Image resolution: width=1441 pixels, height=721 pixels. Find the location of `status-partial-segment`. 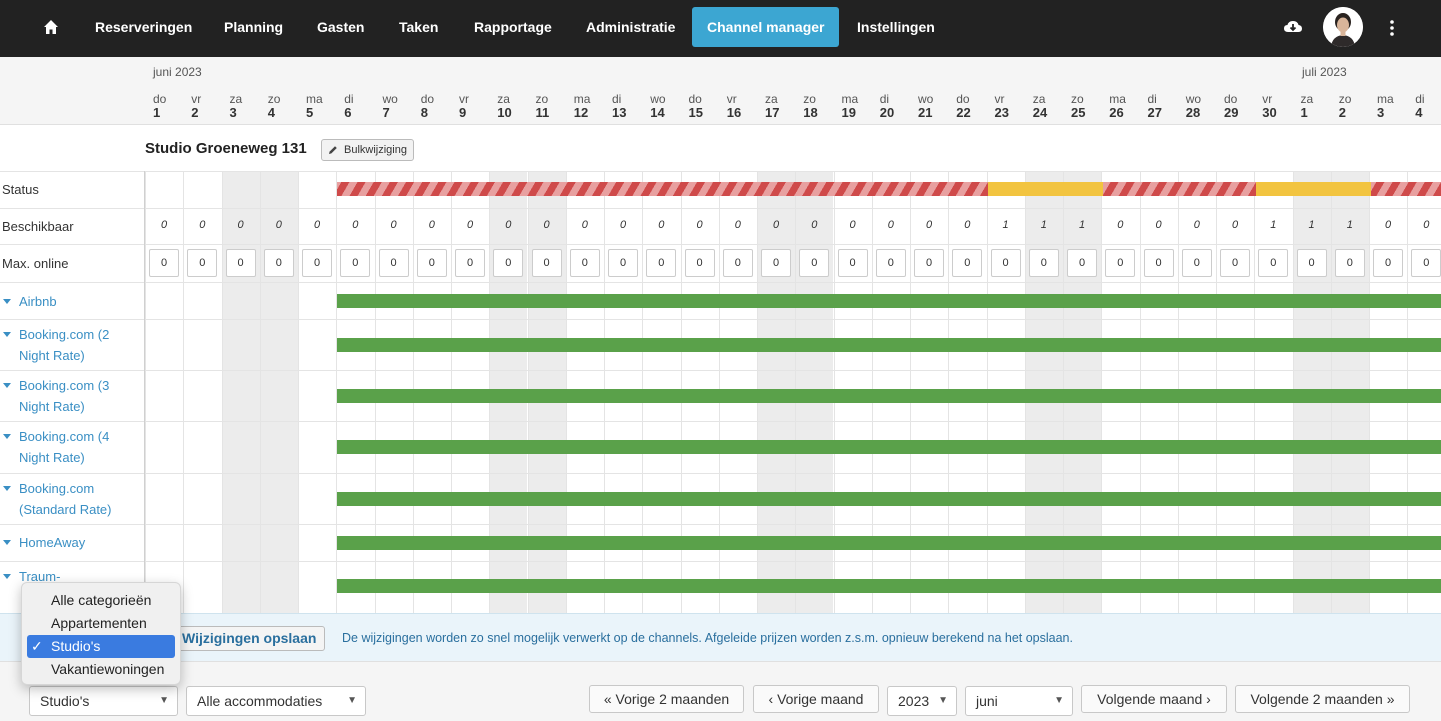

status-partial-segment is located at coordinates (1313, 189).